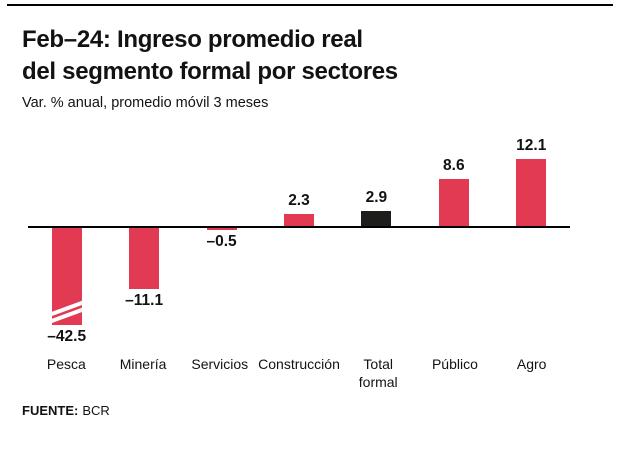 Image resolution: width=620 pixels, height=452 pixels. Describe the element at coordinates (376, 197) in the screenshot. I see `bar-value-label: 2.9` at that location.